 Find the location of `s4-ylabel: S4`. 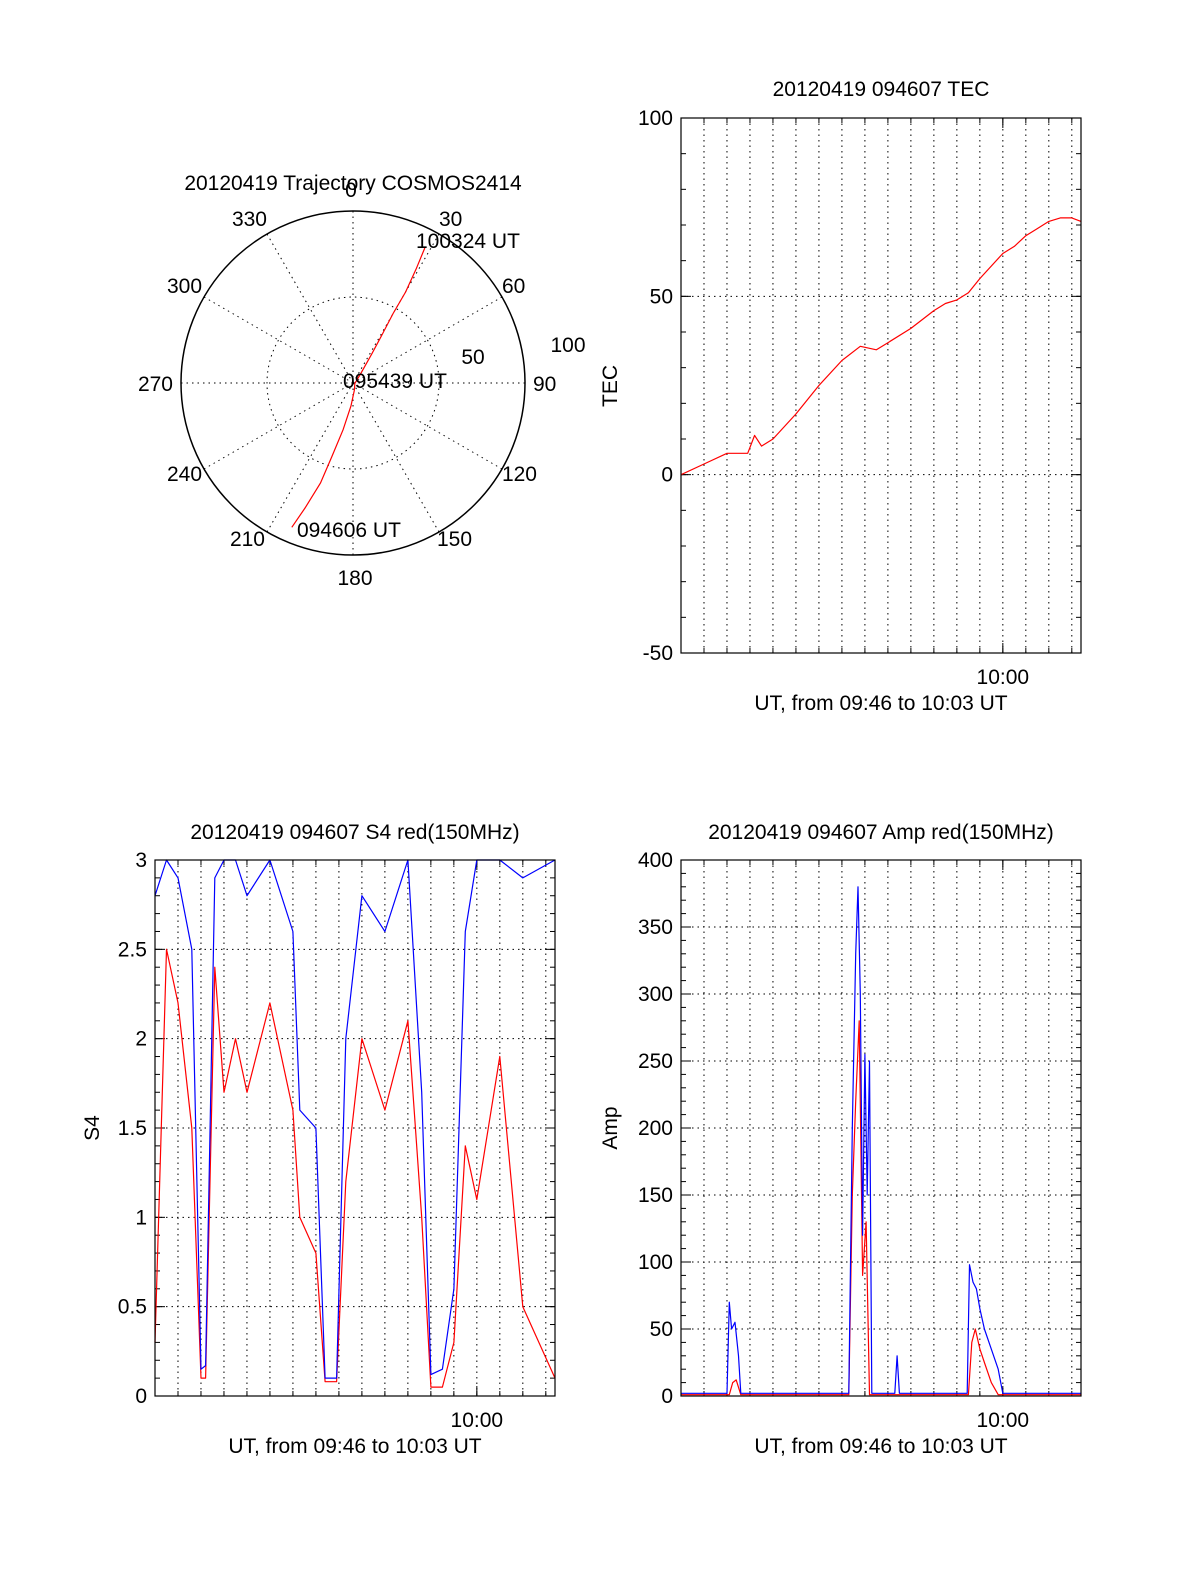

s4-ylabel: S4 is located at coordinates (92, 1128).